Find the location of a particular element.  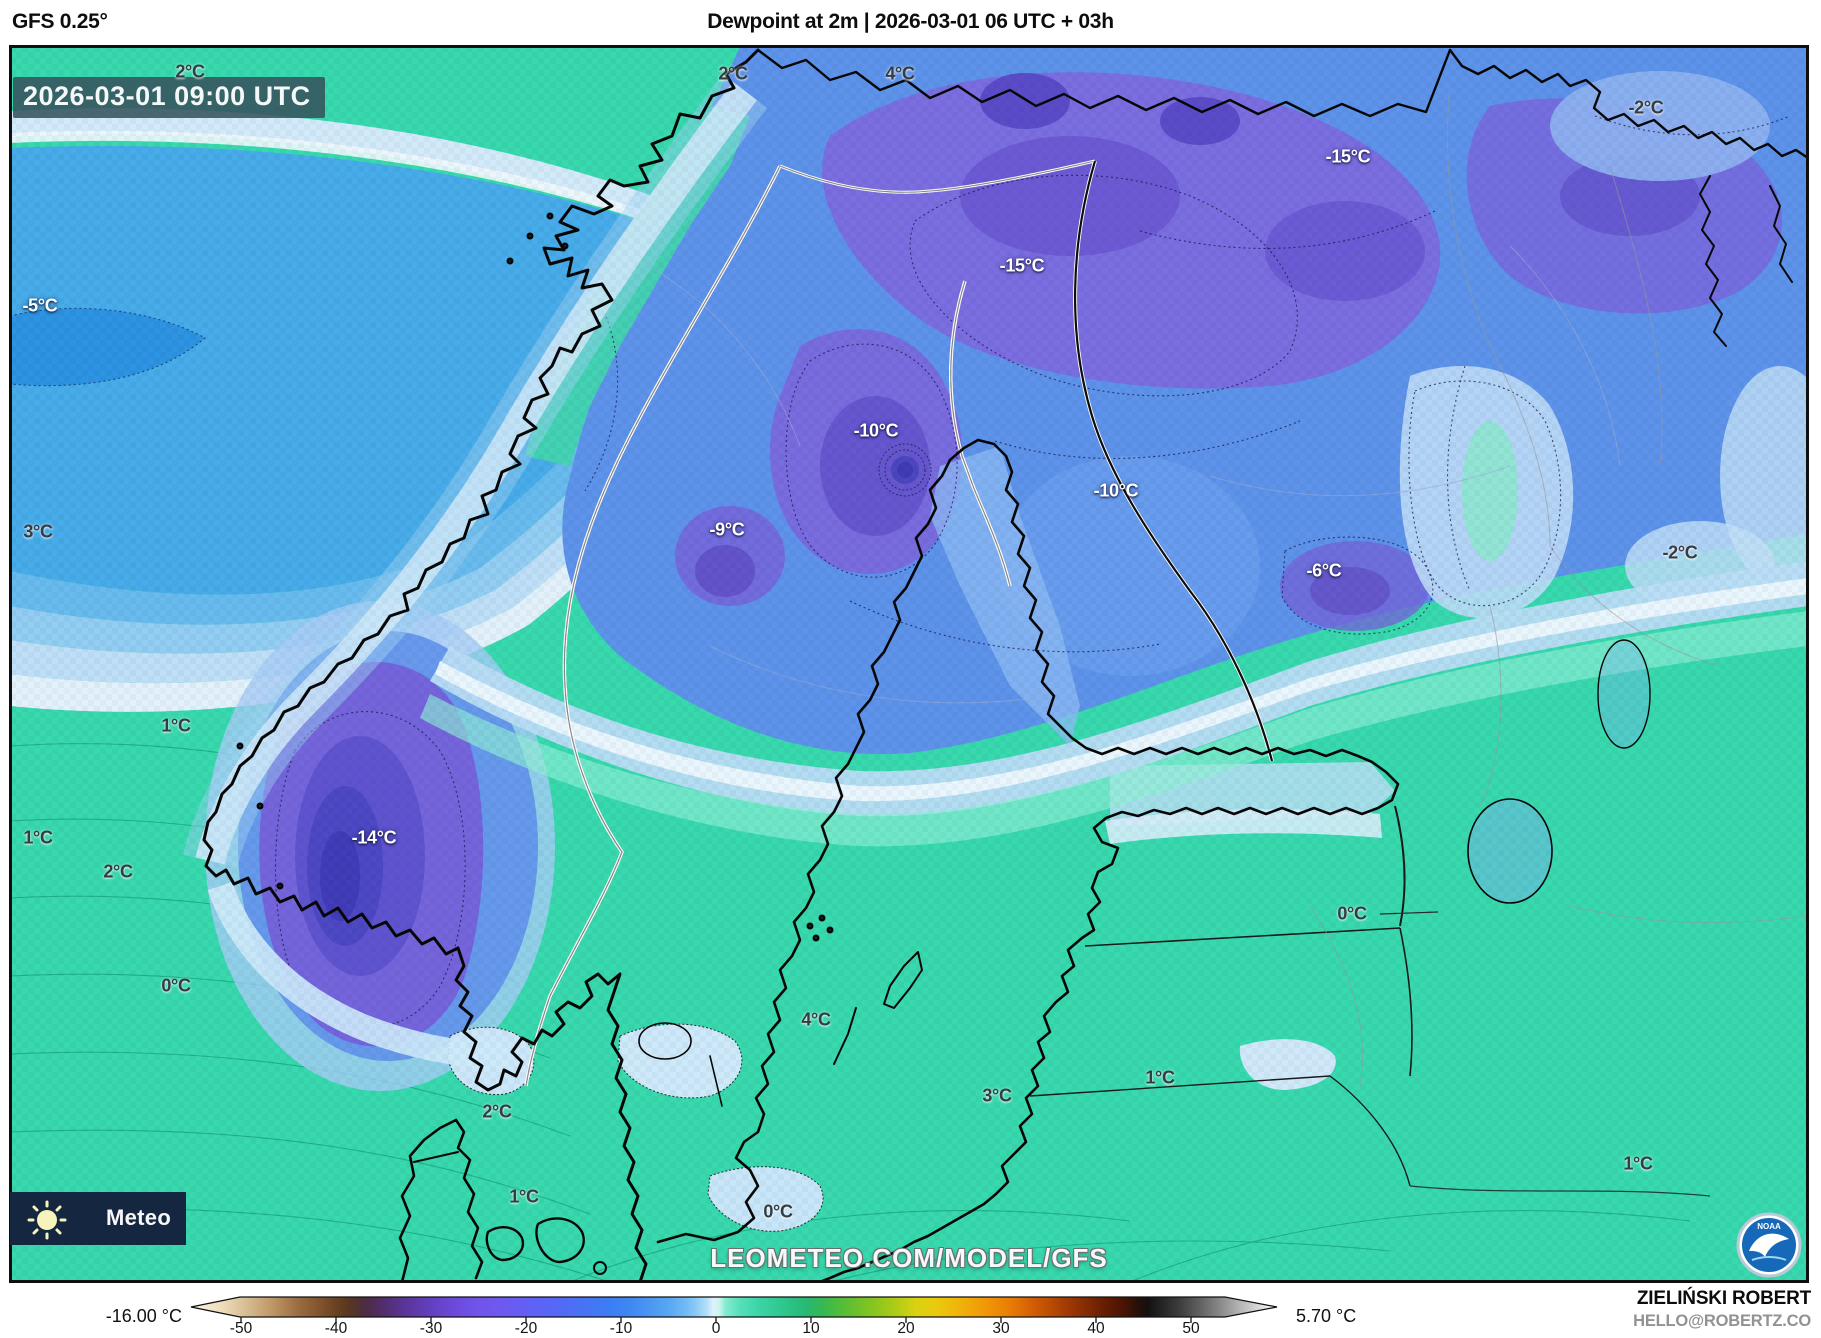

colorbar-tick-label: 10 is located at coordinates (811, 1328).